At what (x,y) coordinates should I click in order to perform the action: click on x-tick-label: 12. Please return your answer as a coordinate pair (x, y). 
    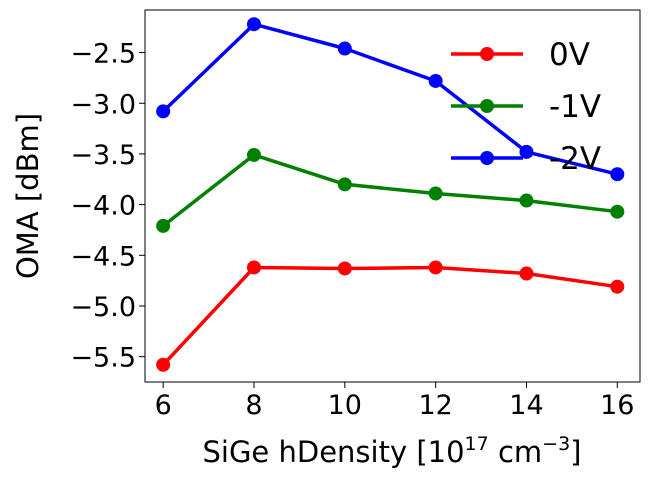
    Looking at the image, I should click on (435, 405).